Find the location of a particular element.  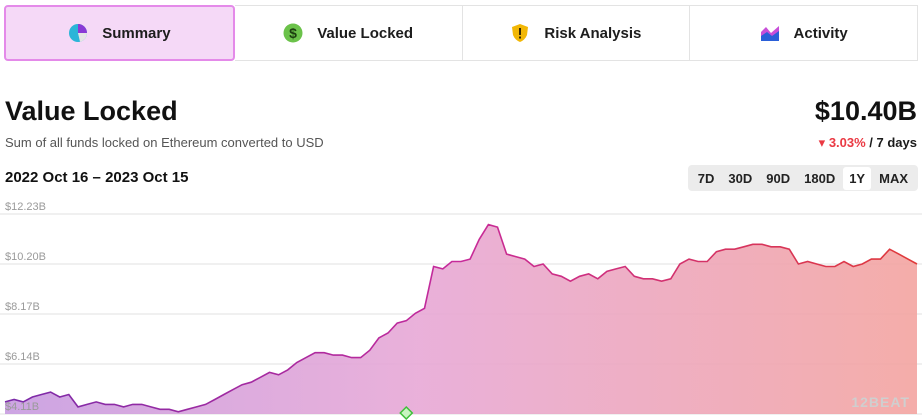

tab-risk-analysis: Risk Analysis is located at coordinates (576, 33).